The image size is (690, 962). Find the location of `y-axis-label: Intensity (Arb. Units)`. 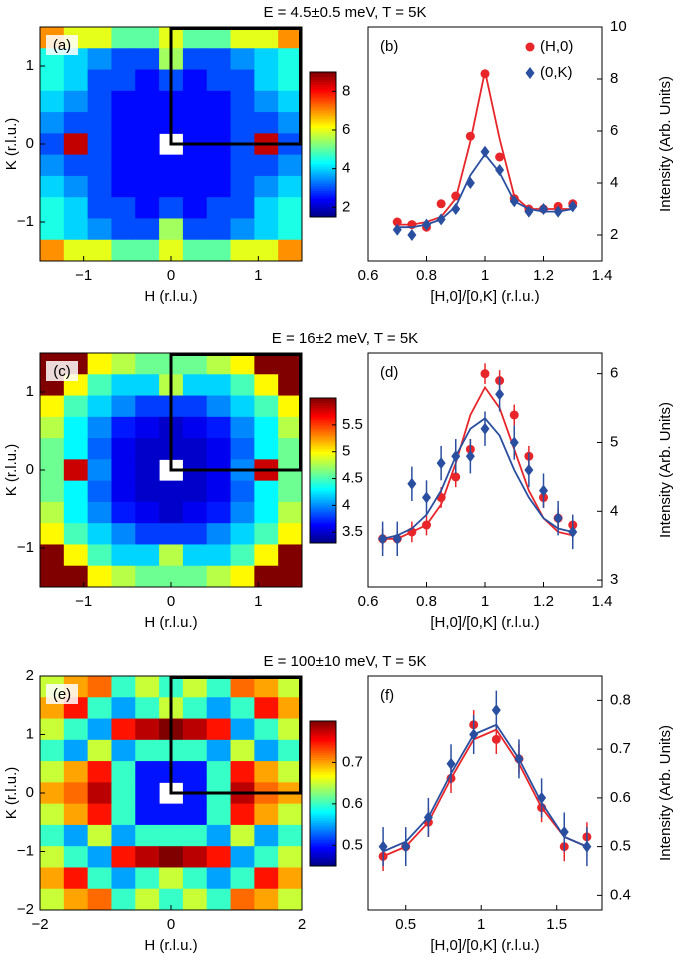

y-axis-label: Intensity (Arb. Units) is located at coordinates (665, 793).